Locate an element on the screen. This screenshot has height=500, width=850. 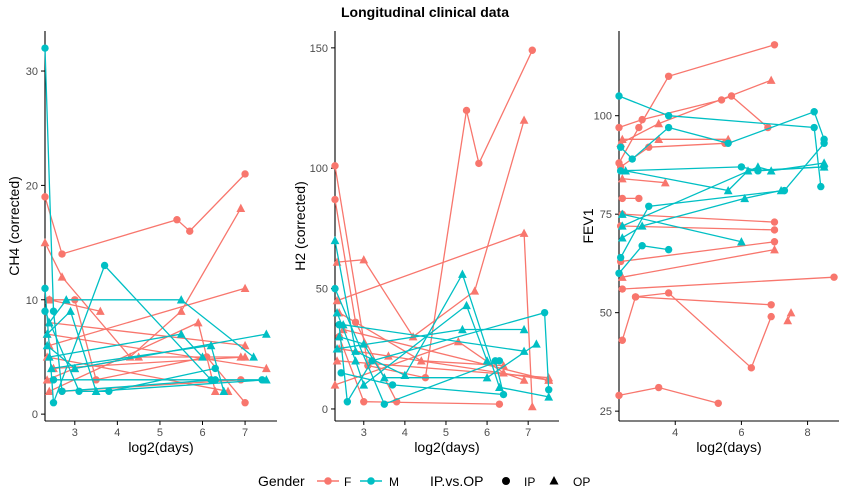
legend-op-label: OP is located at coordinates (581, 482).